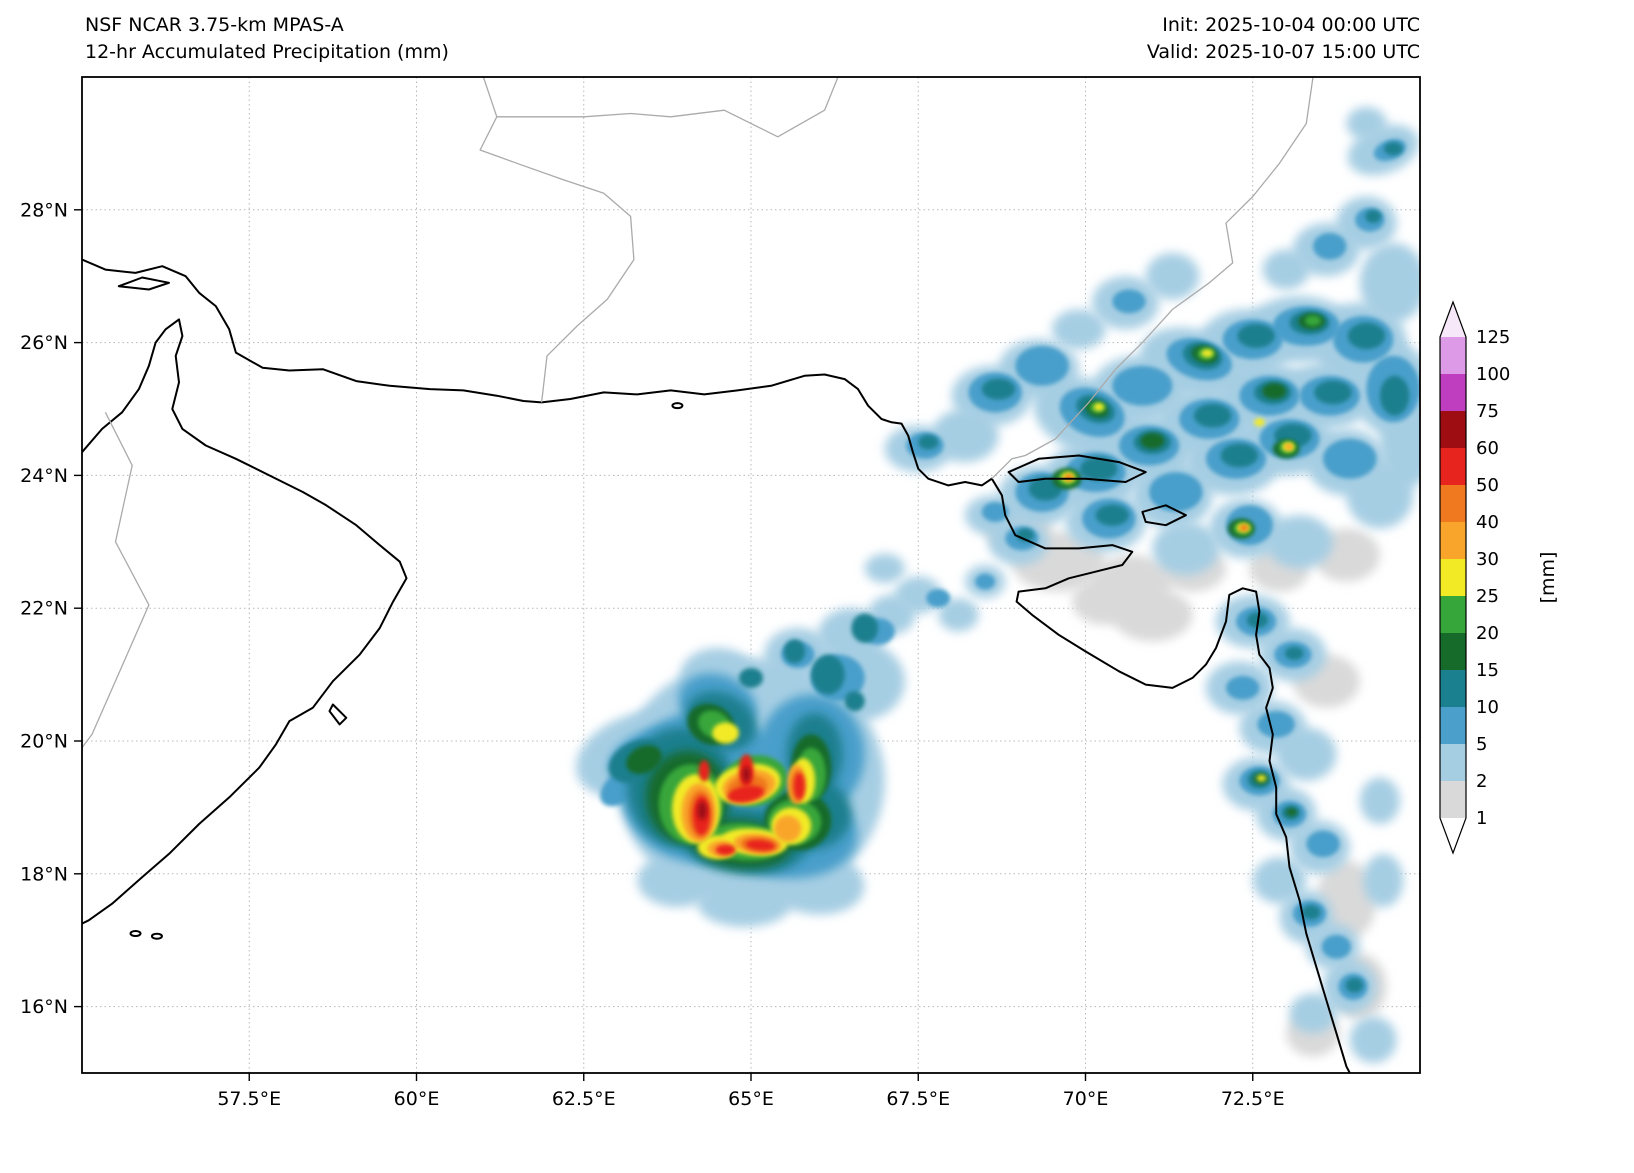  I want to click on x-tick-label: 70°E, so click(1086, 1099).